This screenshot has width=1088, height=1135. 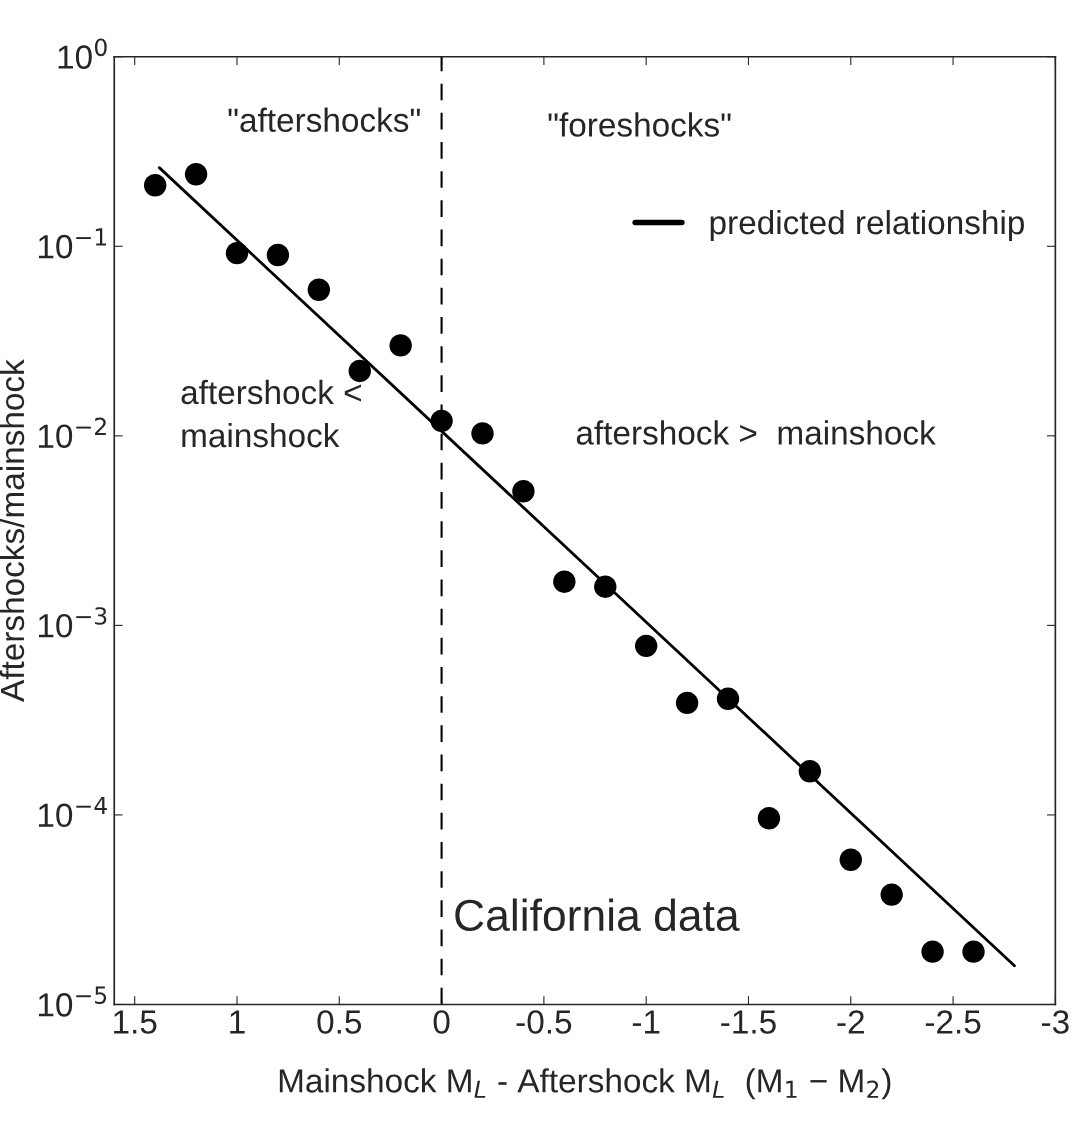 I want to click on x-tick-label: -0.5, so click(x=544, y=1022).